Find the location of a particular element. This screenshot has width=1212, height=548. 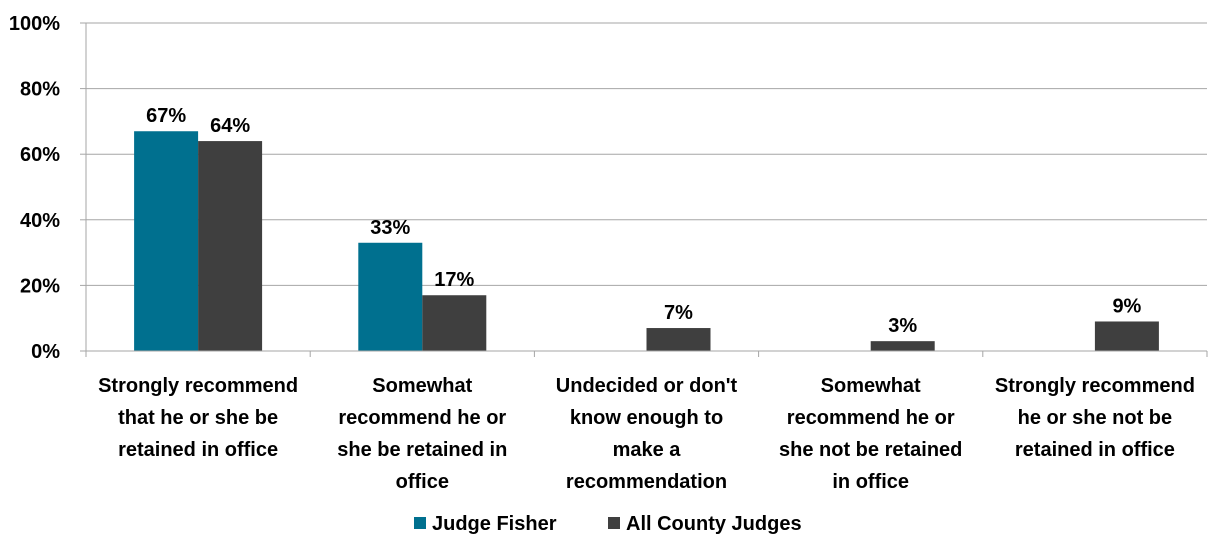

data-label: 9% is located at coordinates (1126, 306).